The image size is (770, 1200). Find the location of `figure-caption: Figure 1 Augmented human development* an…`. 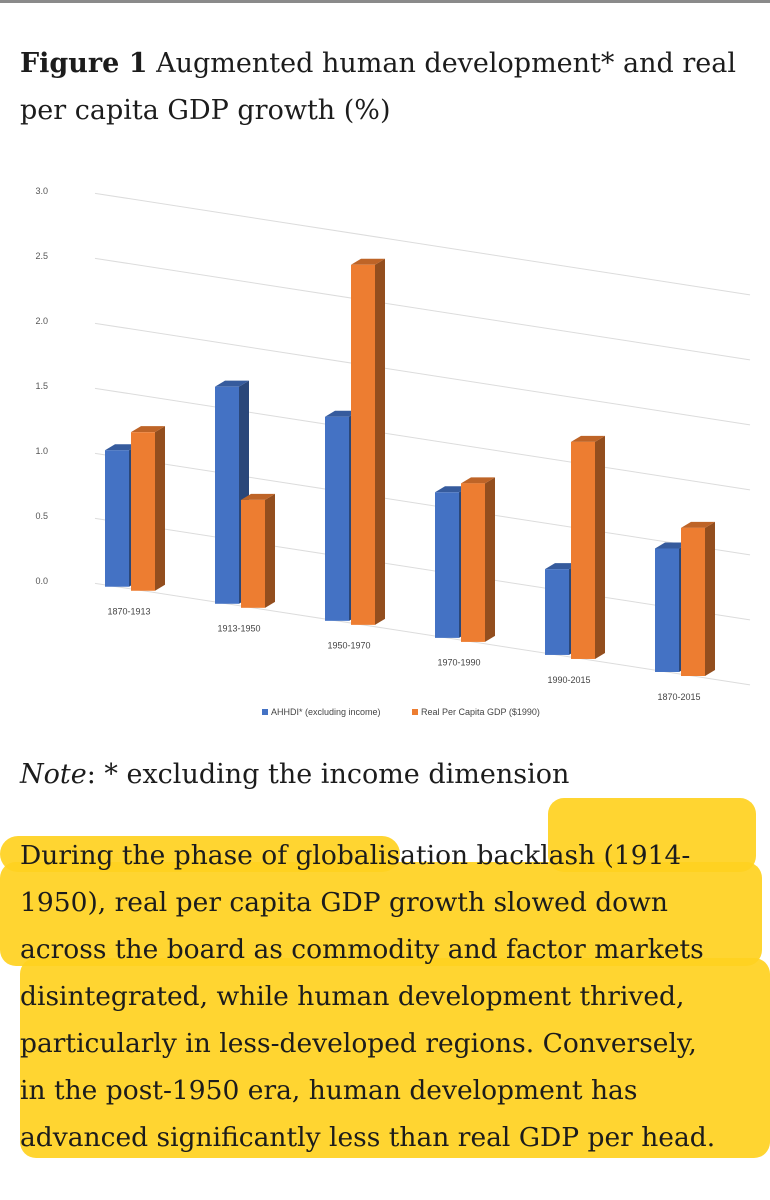

figure-caption: Figure 1 Augmented human development* an… is located at coordinates (387, 87).